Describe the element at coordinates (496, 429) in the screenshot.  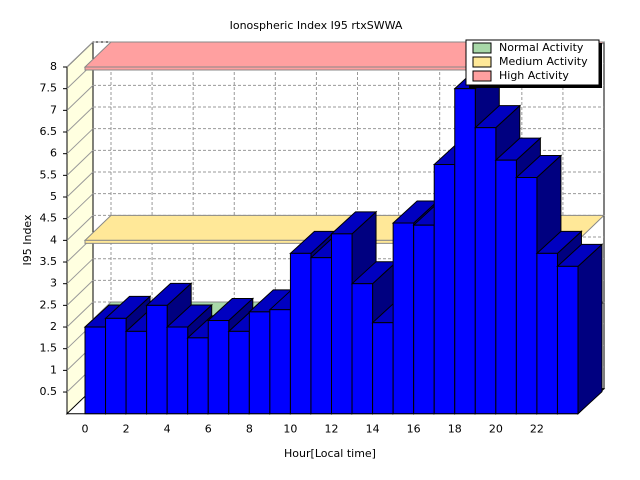
I see `x-tick-label: 20` at that location.